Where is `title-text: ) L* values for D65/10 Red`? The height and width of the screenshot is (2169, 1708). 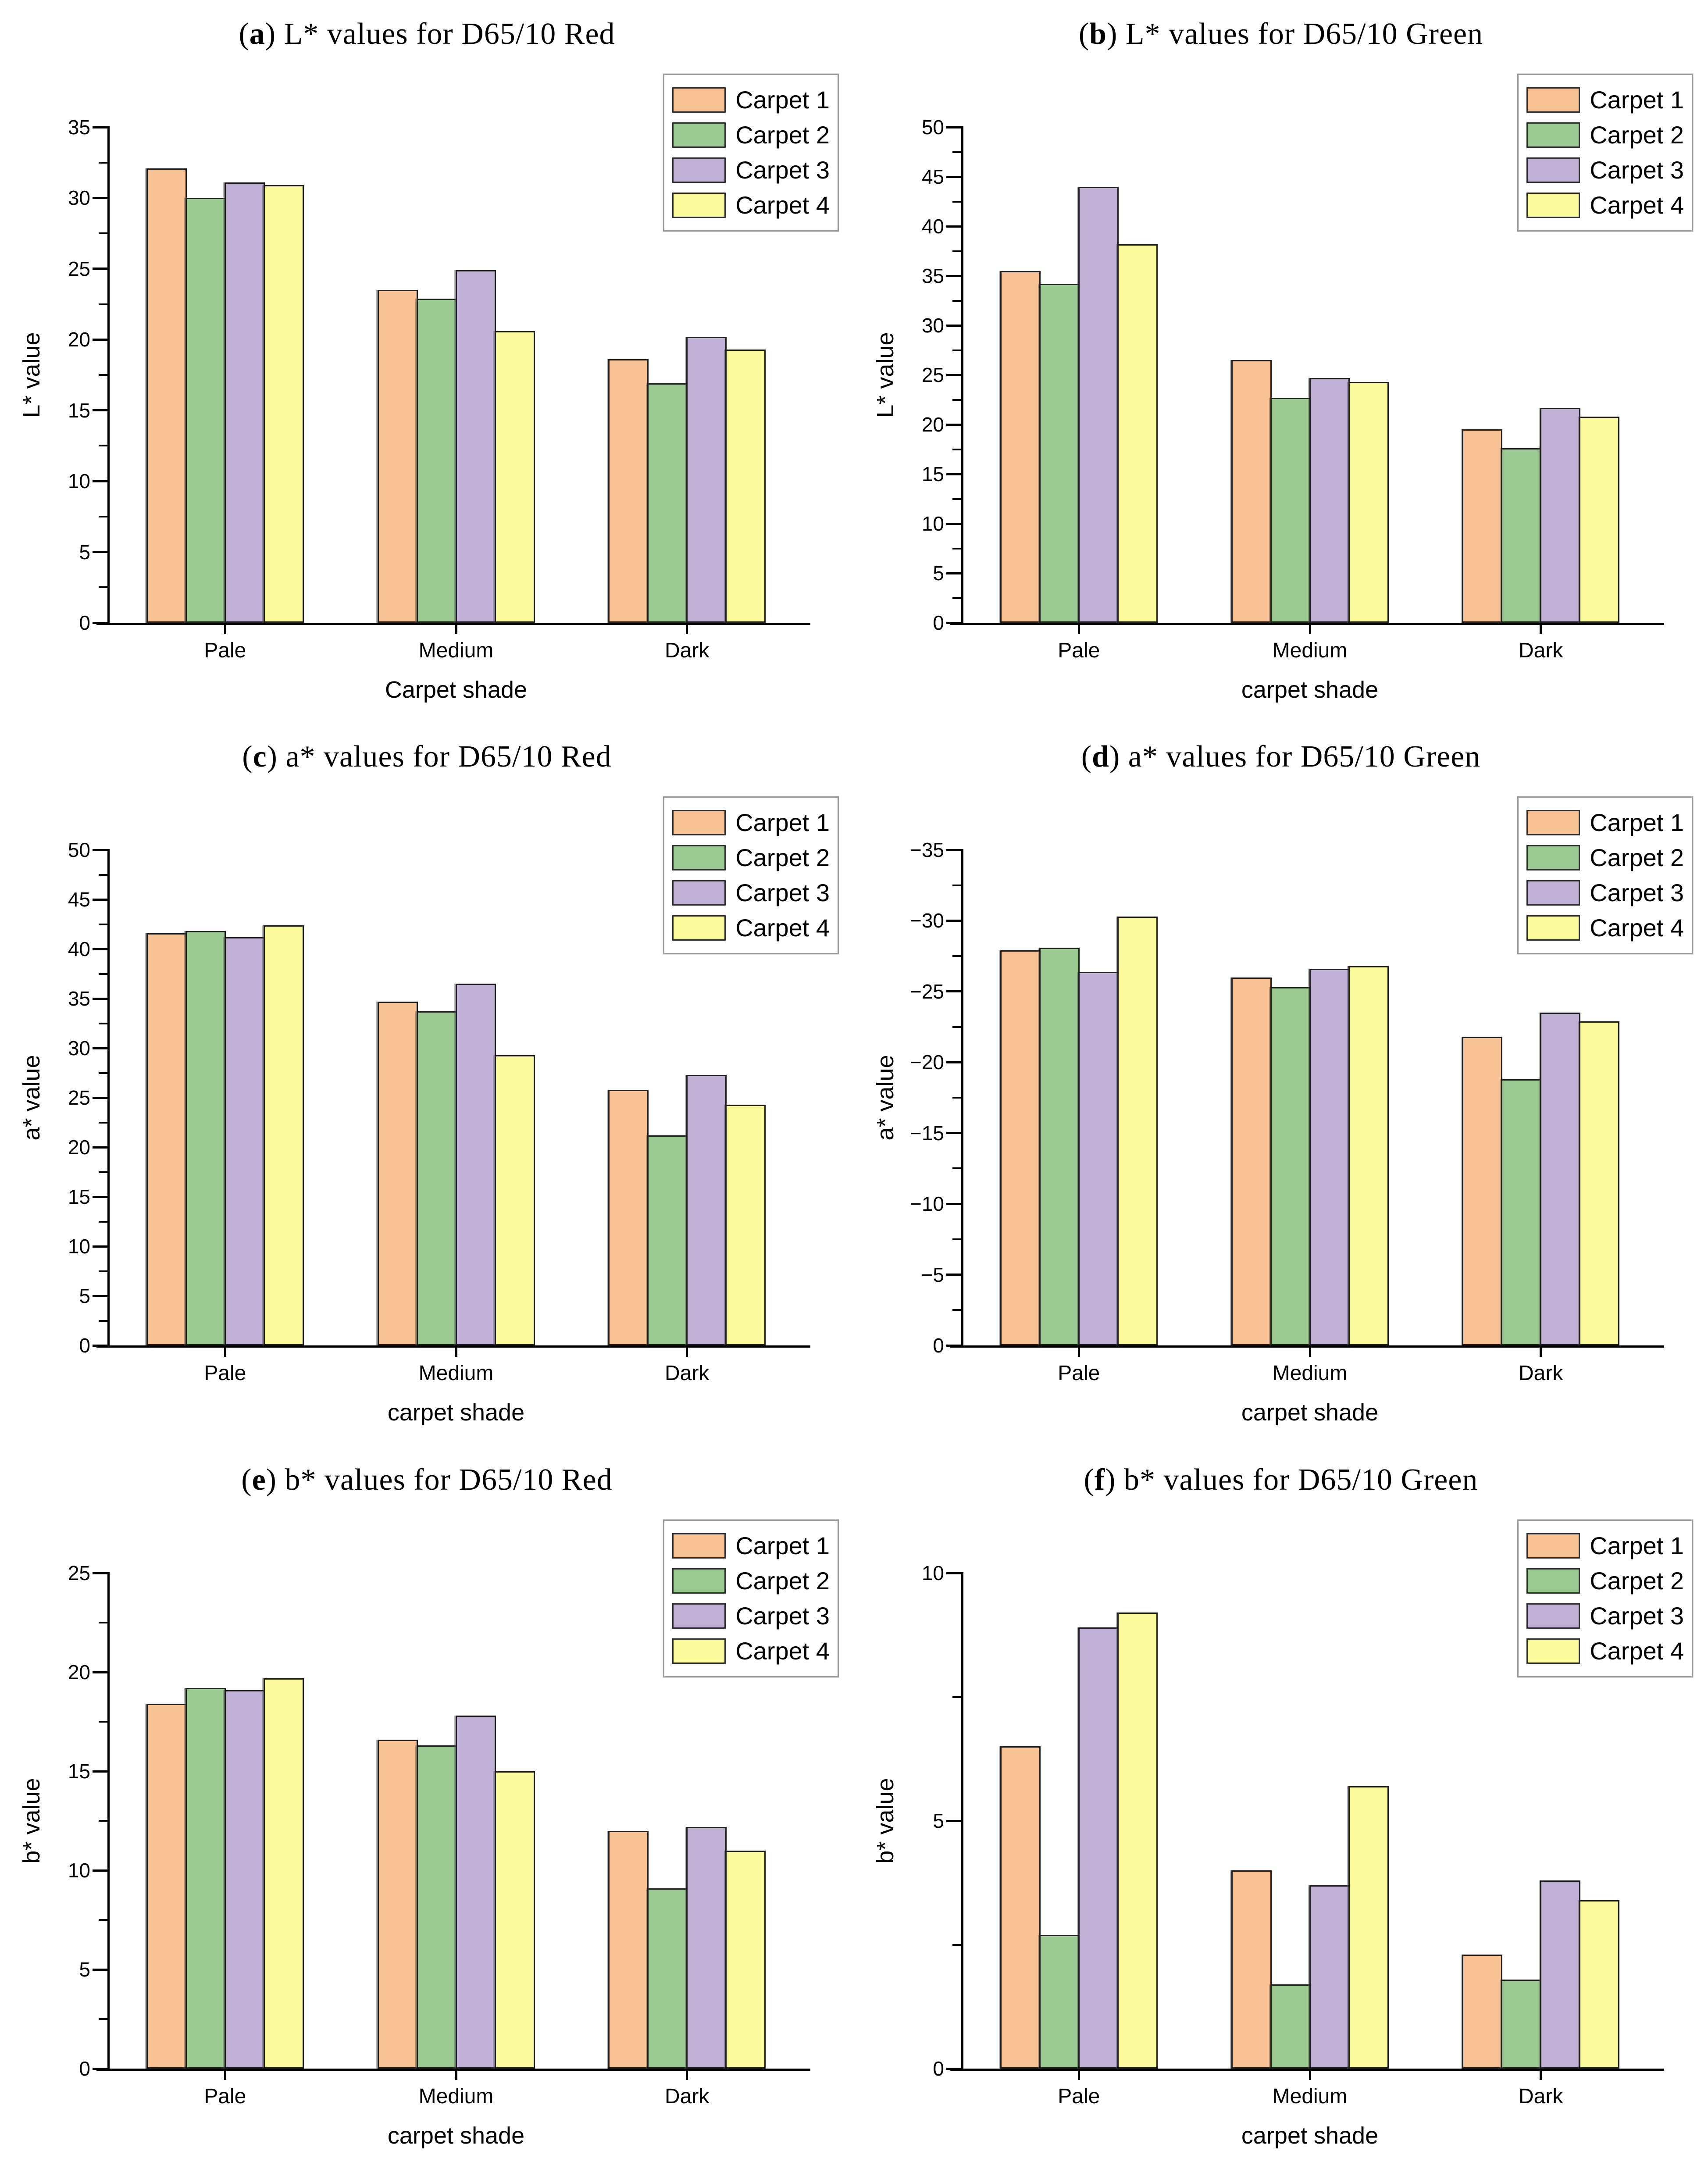 title-text: ) L* values for D65/10 Red is located at coordinates (440, 34).